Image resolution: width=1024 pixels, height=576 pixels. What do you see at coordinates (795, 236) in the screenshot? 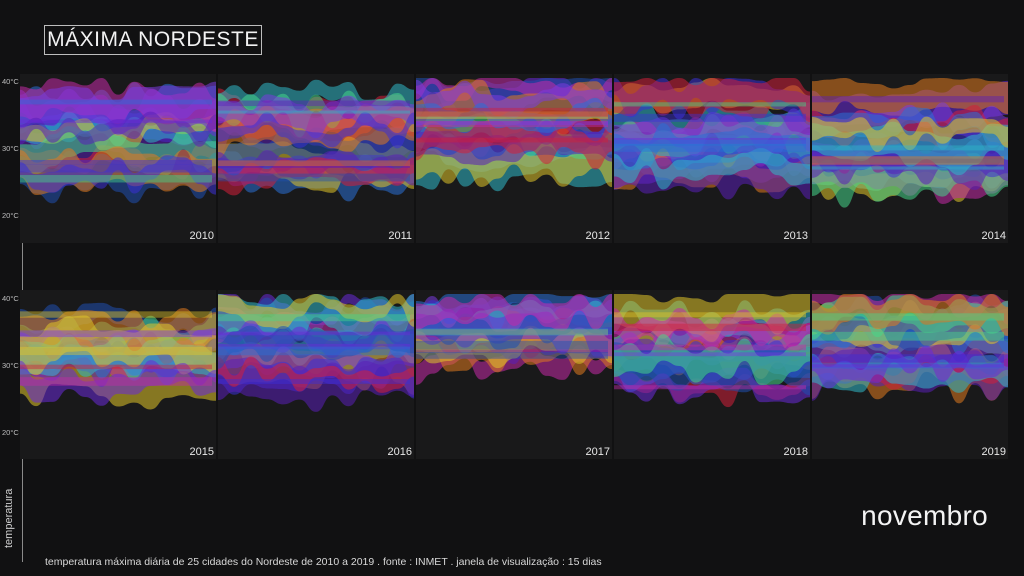
I see `year-label: 2013` at bounding box center [795, 236].